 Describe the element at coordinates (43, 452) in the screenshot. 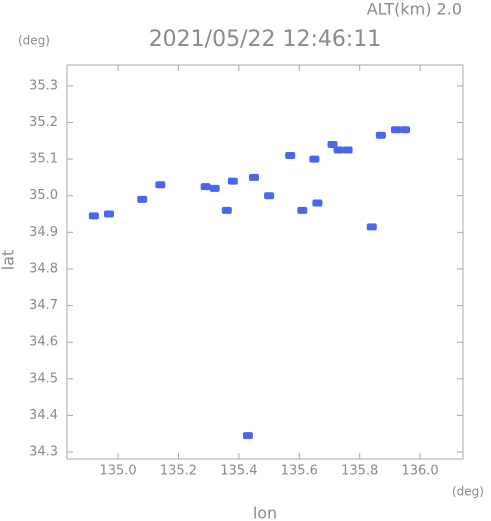

I see `y-tick-label: 34.3` at that location.